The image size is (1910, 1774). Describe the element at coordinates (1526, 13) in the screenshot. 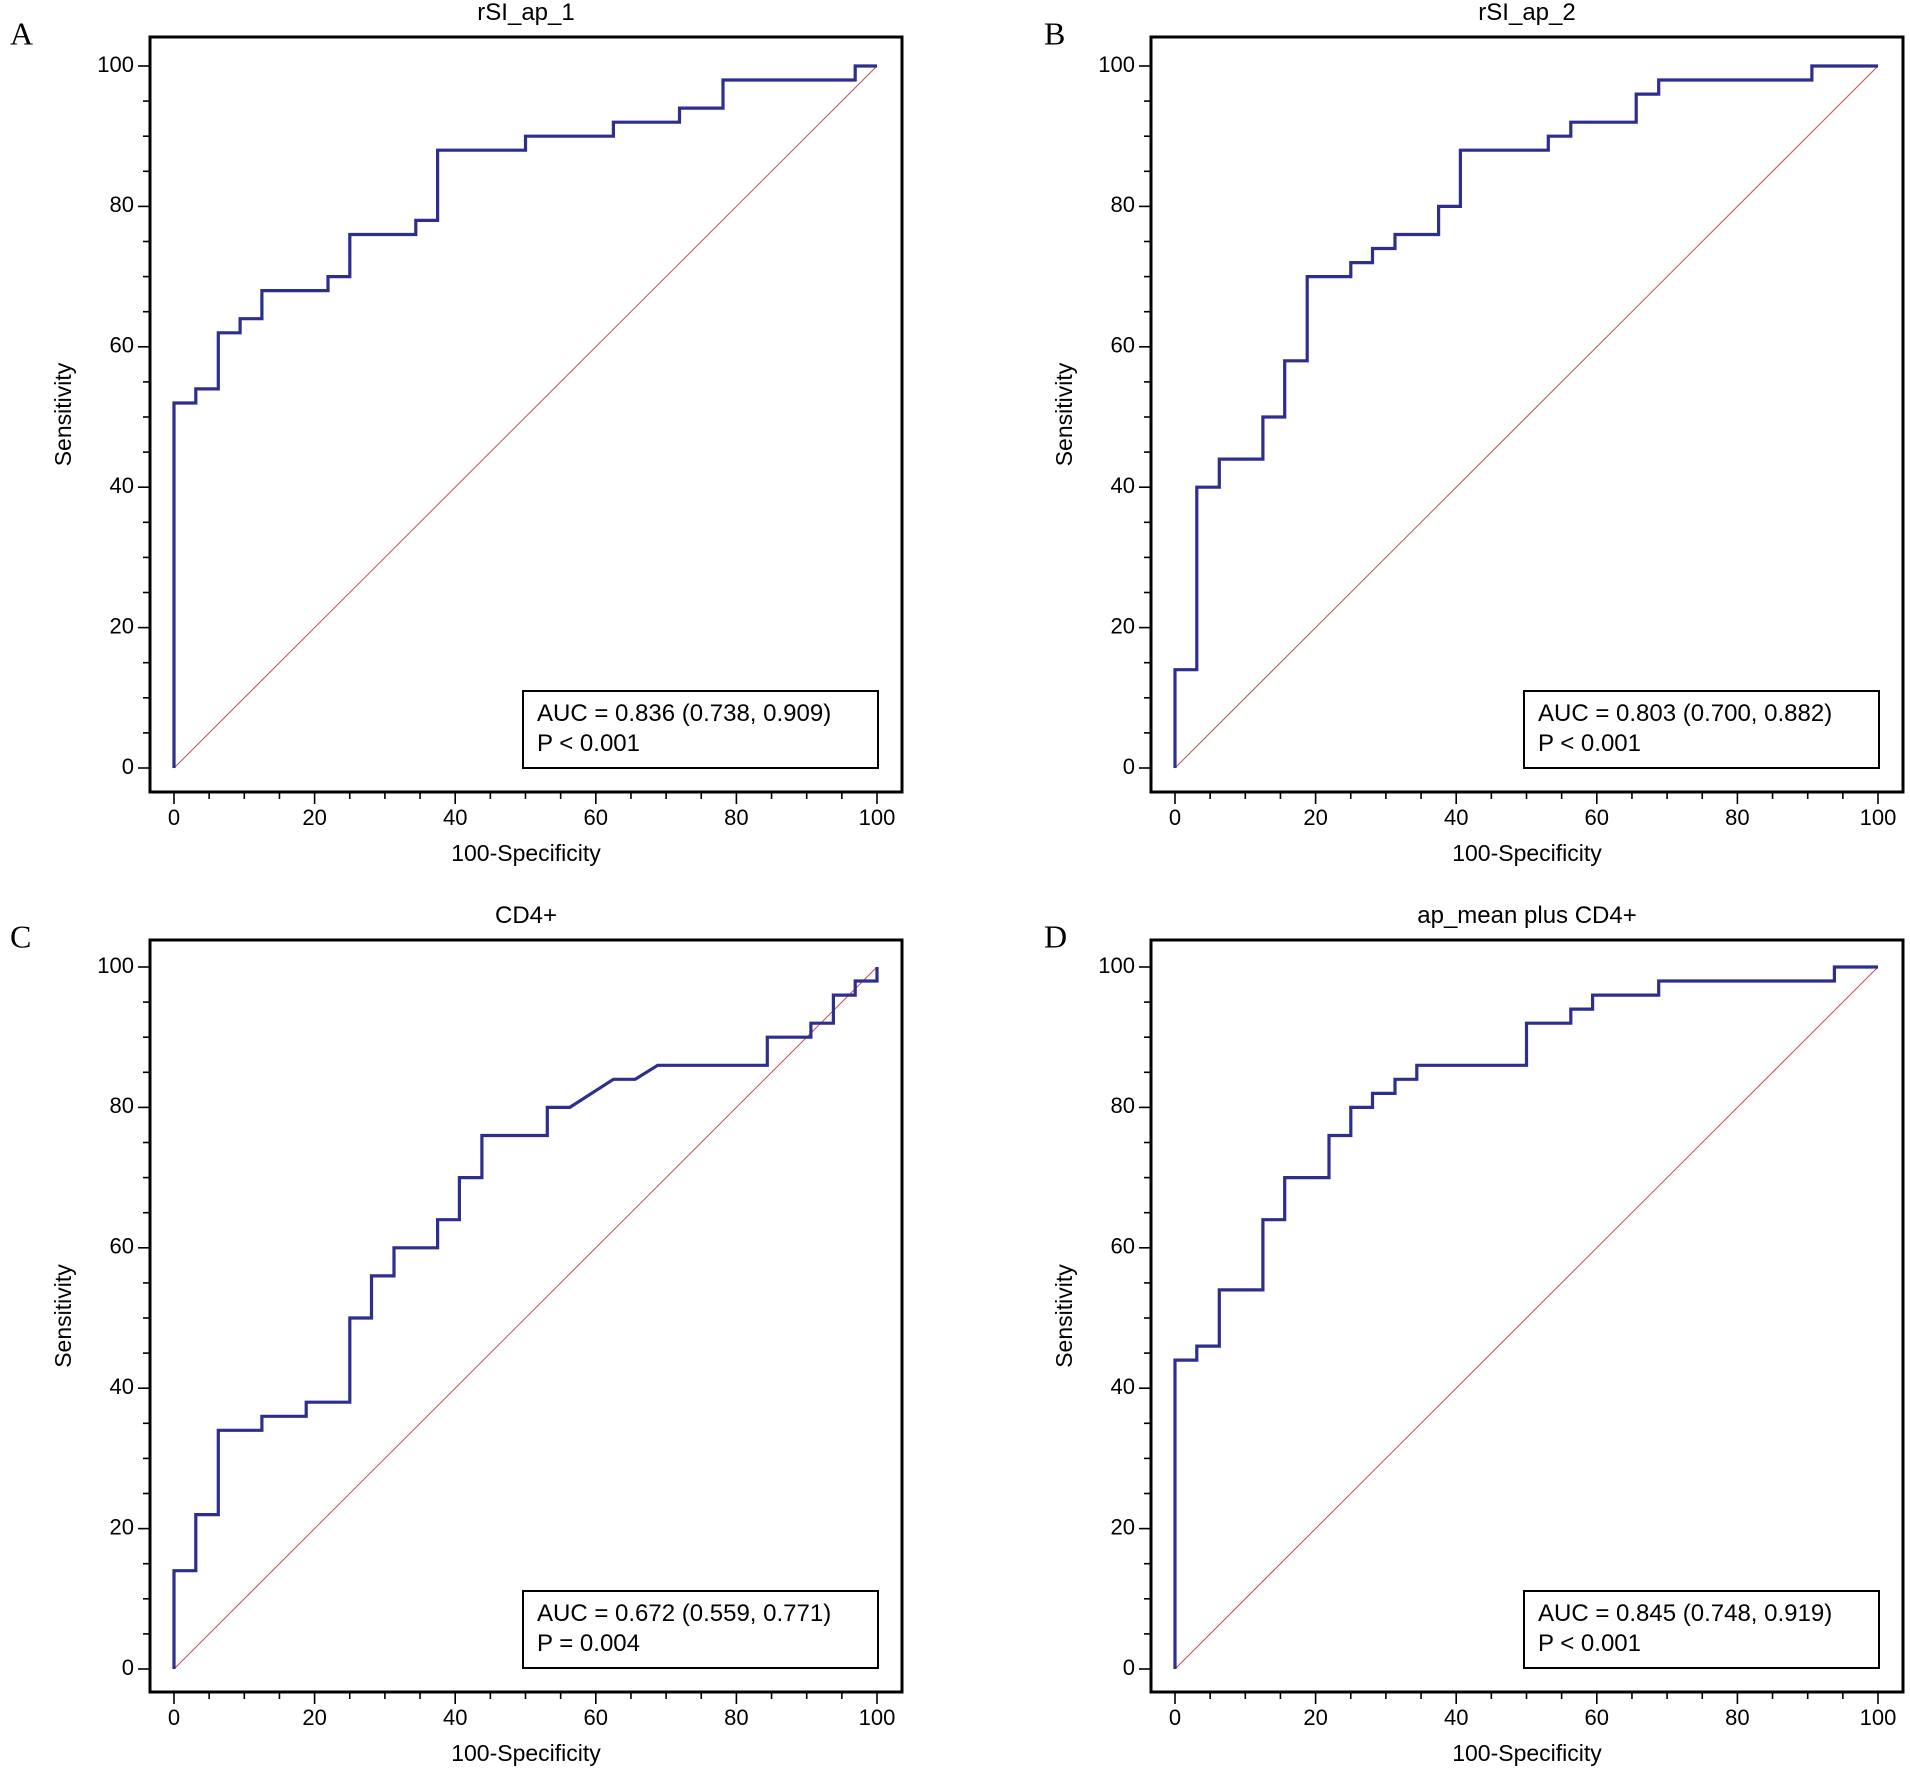

I see `chart-title: rSI_ap_2` at that location.